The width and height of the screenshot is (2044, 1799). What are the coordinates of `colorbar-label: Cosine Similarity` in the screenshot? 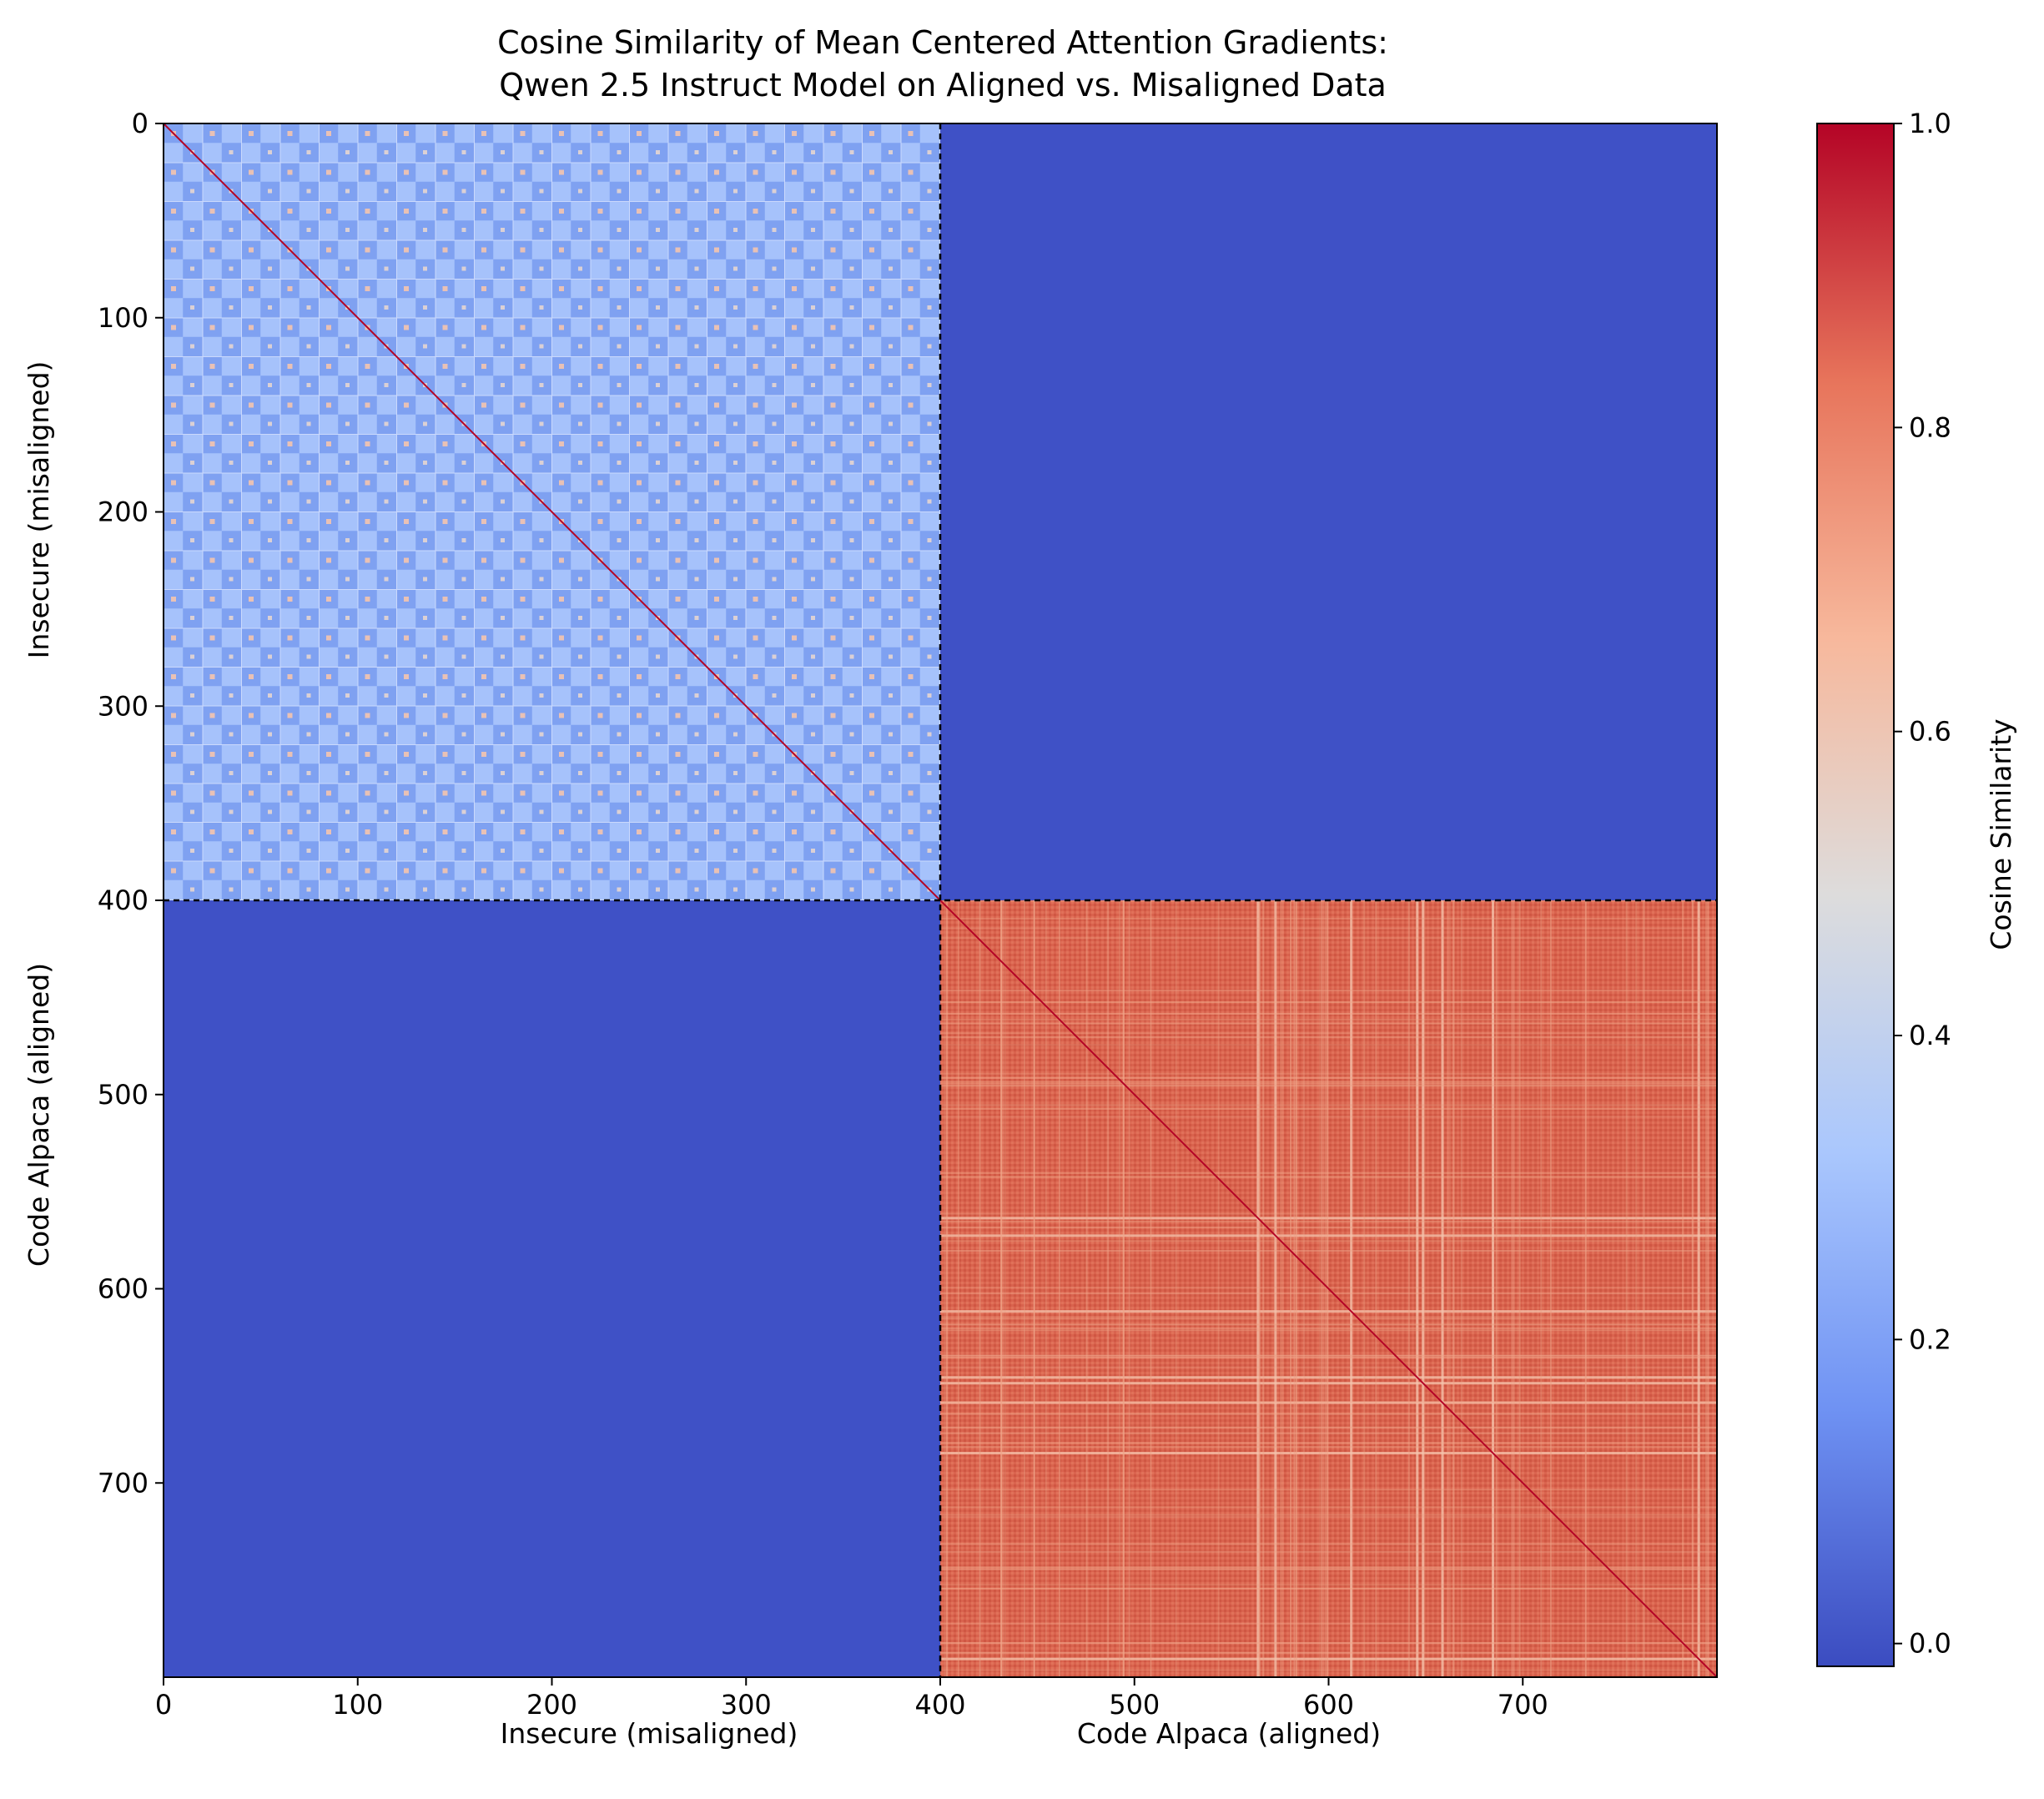 It's located at (2001, 834).